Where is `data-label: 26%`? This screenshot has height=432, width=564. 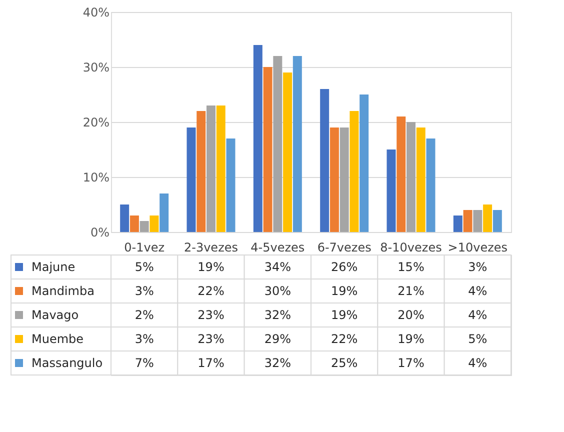
data-label: 26% is located at coordinates (344, 267).